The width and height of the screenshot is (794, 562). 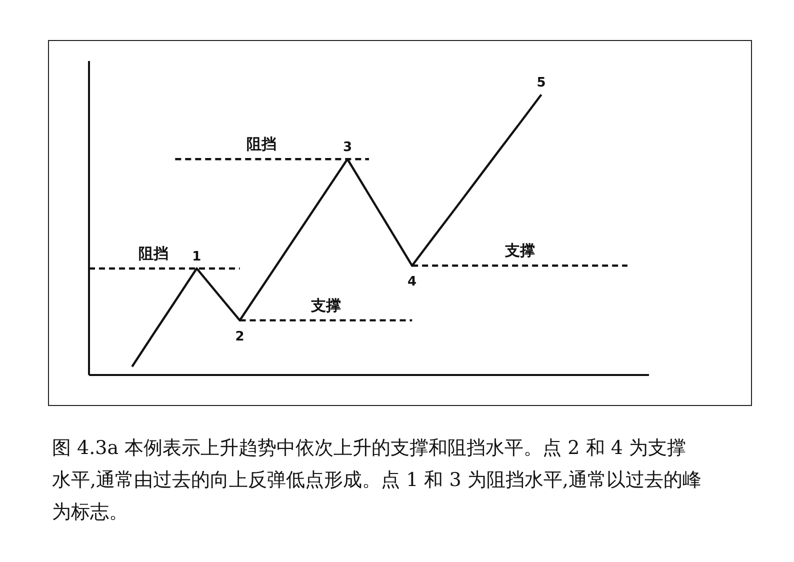 I want to click on annotation: 3, so click(x=347, y=148).